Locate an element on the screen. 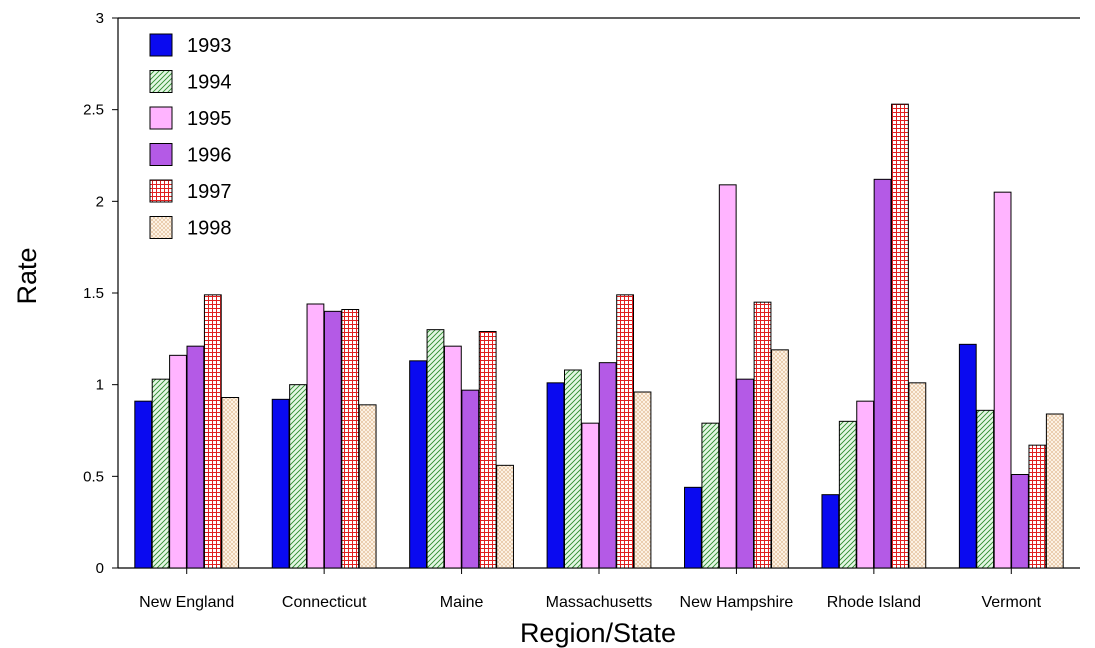 This screenshot has width=1095, height=648. bar-1996-rhode-island is located at coordinates (882, 373).